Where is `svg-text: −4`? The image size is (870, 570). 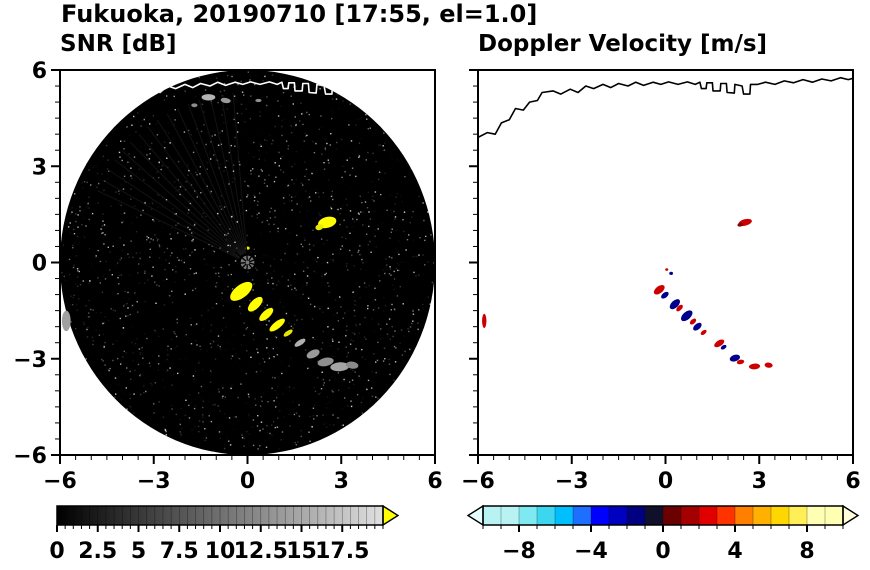
svg-text: −4 is located at coordinates (591, 551).